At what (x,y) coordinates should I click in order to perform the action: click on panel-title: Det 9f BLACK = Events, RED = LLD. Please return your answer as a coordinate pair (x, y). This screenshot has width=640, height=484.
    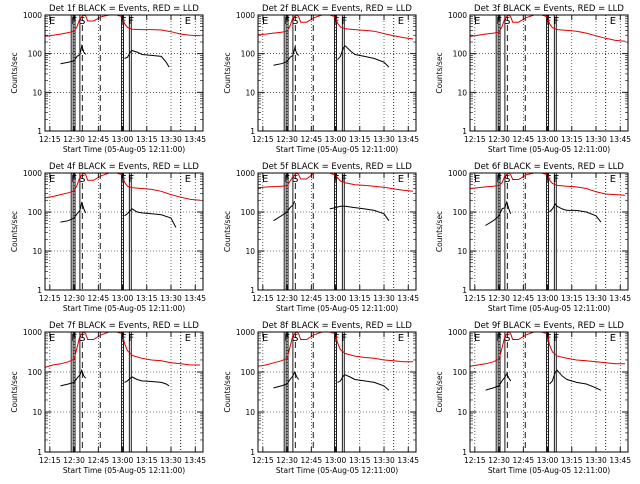
    Looking at the image, I should click on (549, 326).